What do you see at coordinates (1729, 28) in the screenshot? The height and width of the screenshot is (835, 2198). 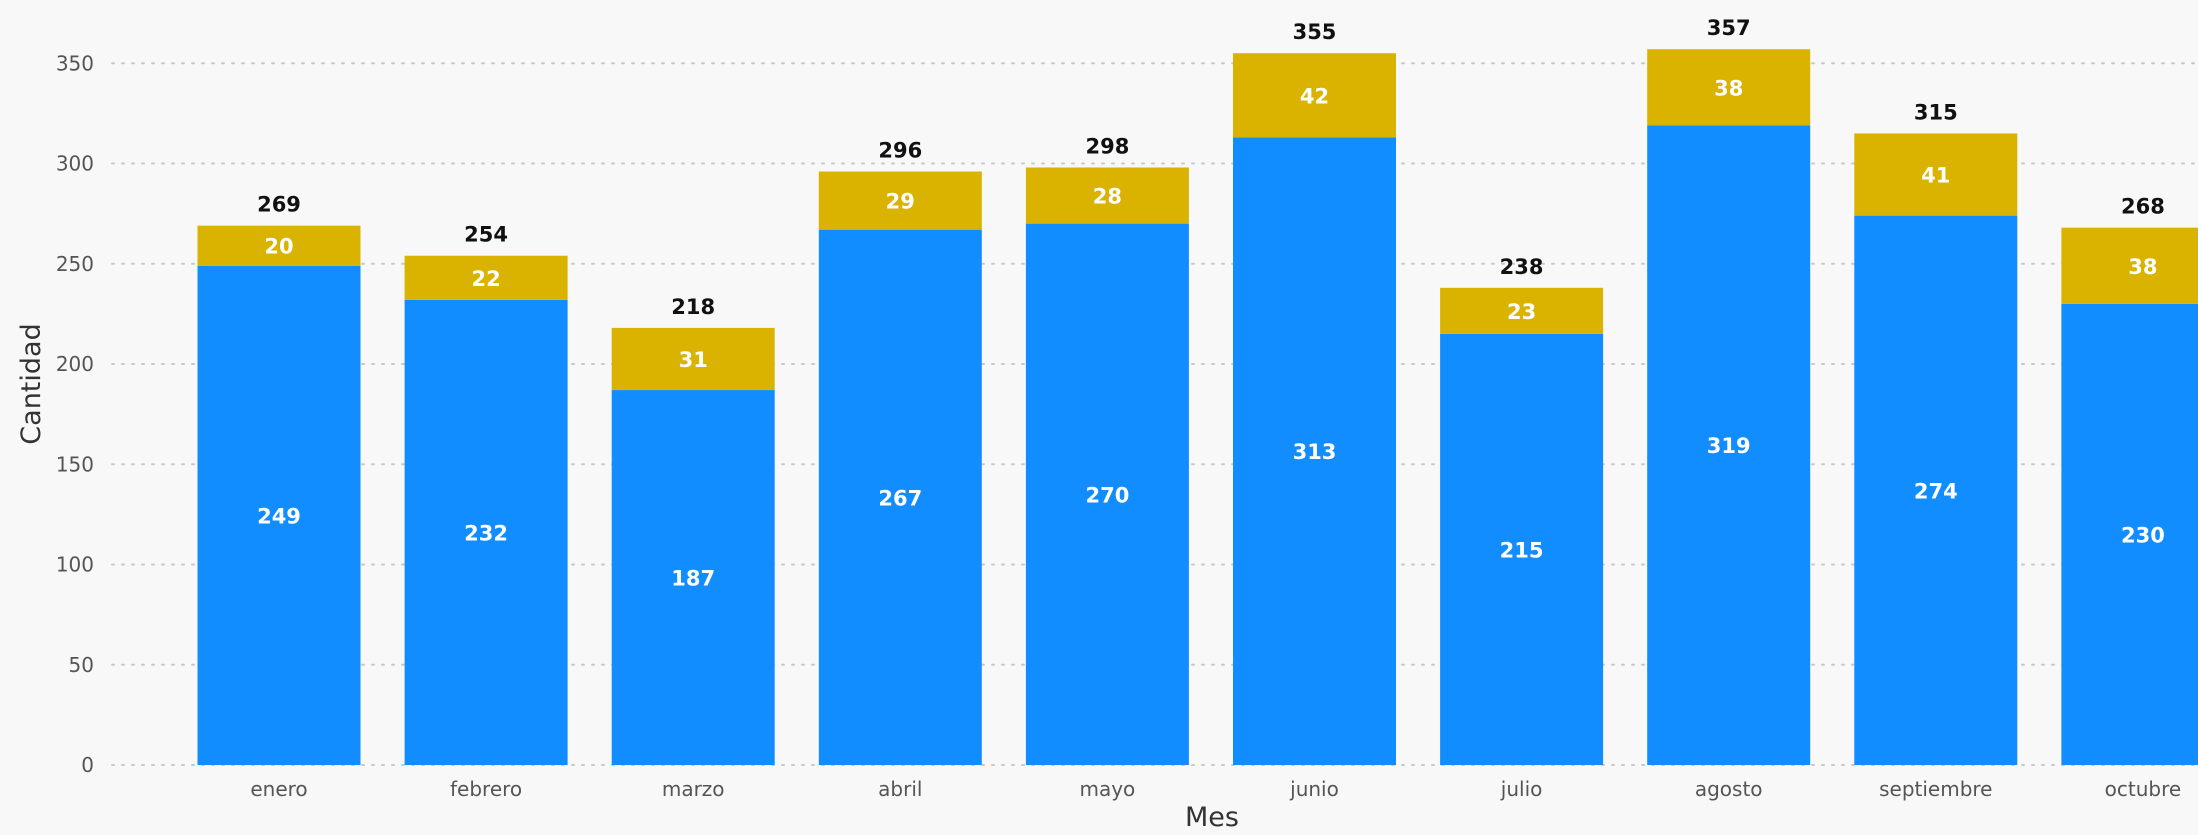 I see `total-value-label: 357` at bounding box center [1729, 28].